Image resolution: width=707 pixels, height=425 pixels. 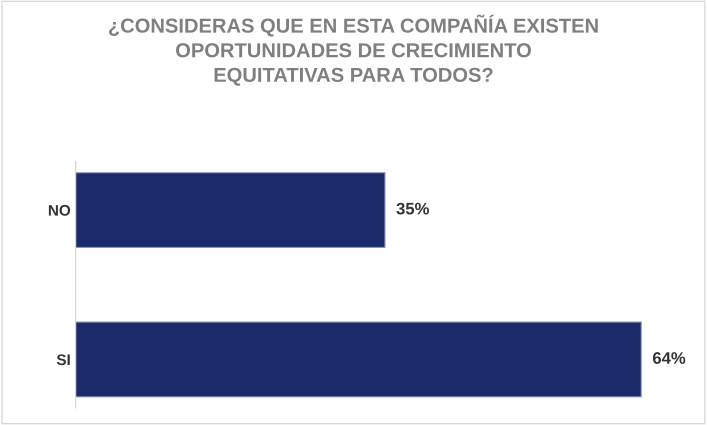 What do you see at coordinates (63, 360) in the screenshot?
I see `y-tick-label: SI` at bounding box center [63, 360].